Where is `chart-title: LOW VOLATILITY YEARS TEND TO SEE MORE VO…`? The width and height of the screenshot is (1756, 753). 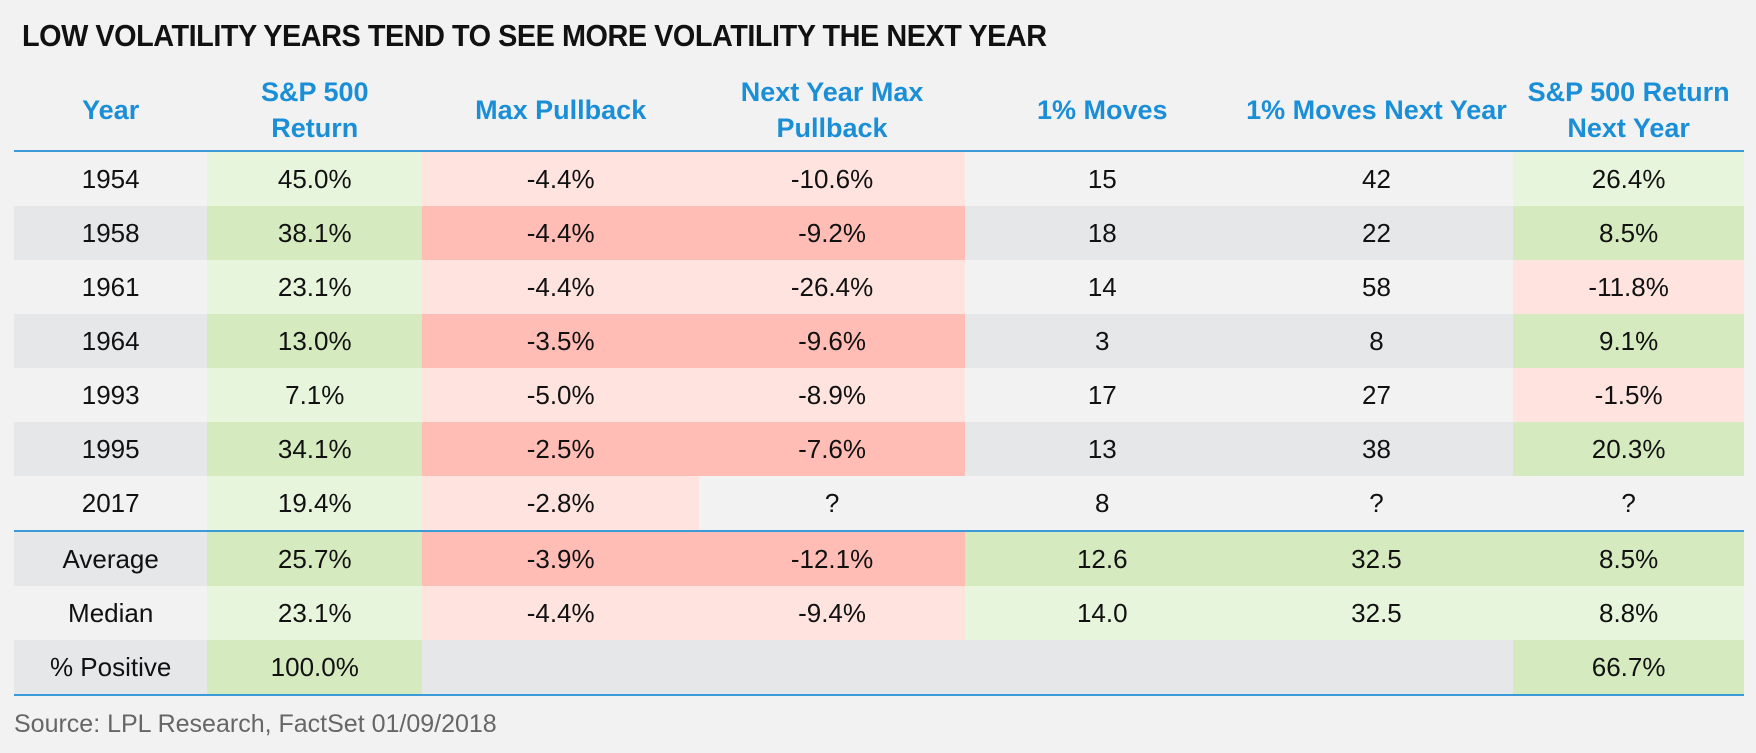
chart-title: LOW VOLATILITY YEARS TEND TO SEE MORE VO… is located at coordinates (534, 35).